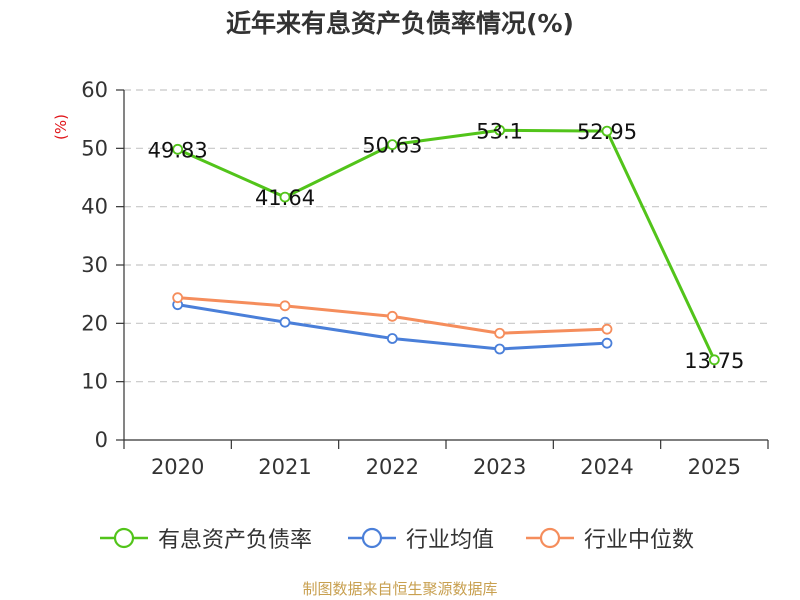 Image resolution: width=800 pixels, height=600 pixels. I want to click on data-point-s0-2020, so click(178, 149).